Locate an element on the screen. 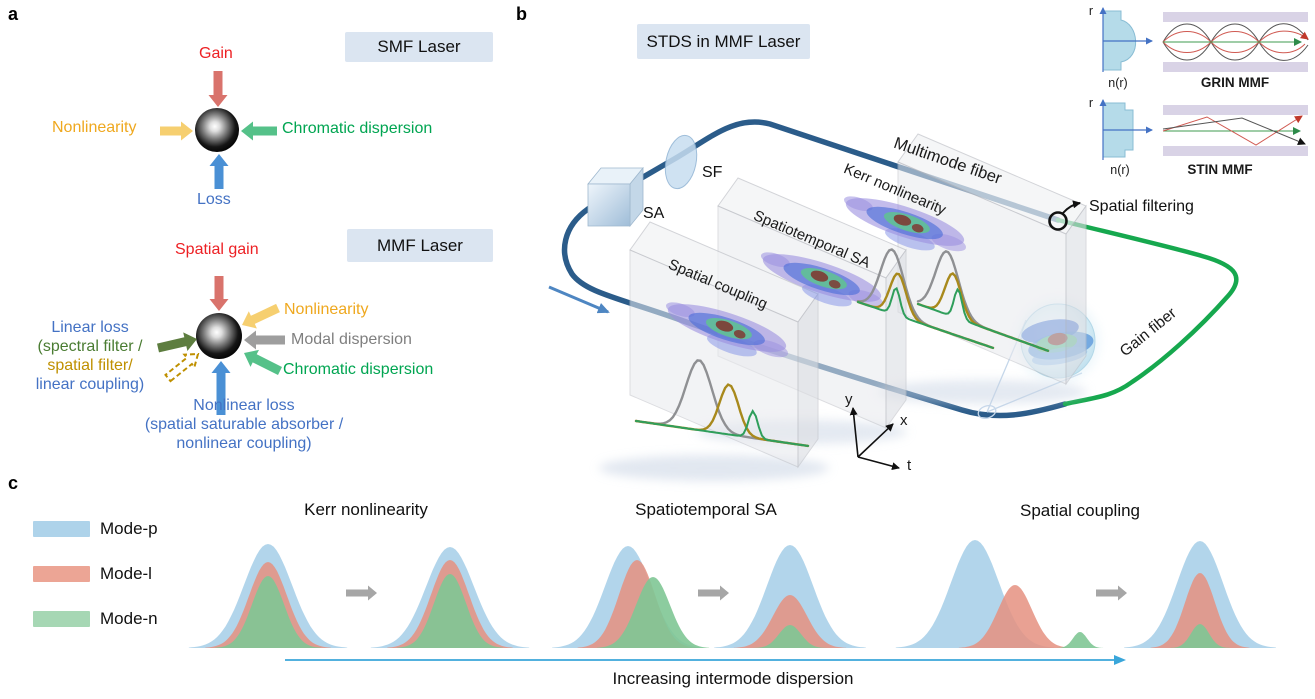 The height and width of the screenshot is (699, 1315). legend-label-mode-p: Mode-p is located at coordinates (129, 528).